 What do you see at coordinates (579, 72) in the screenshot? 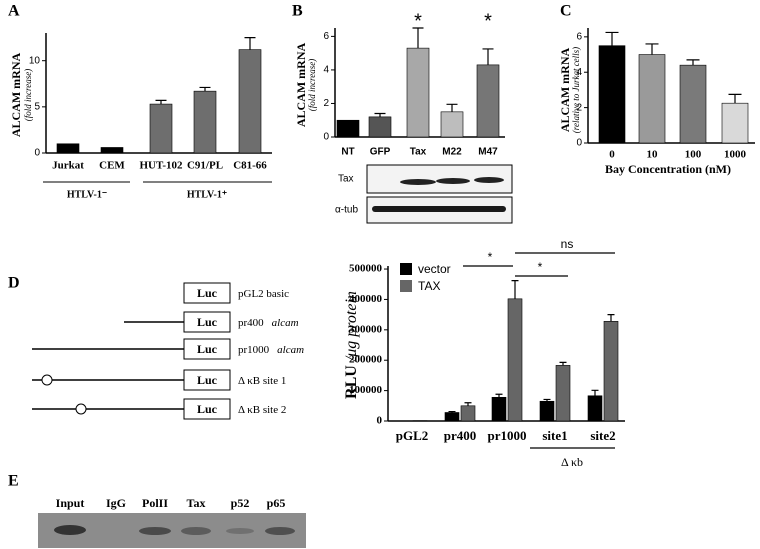
I see `y-tick-label: 4` at bounding box center [579, 72].